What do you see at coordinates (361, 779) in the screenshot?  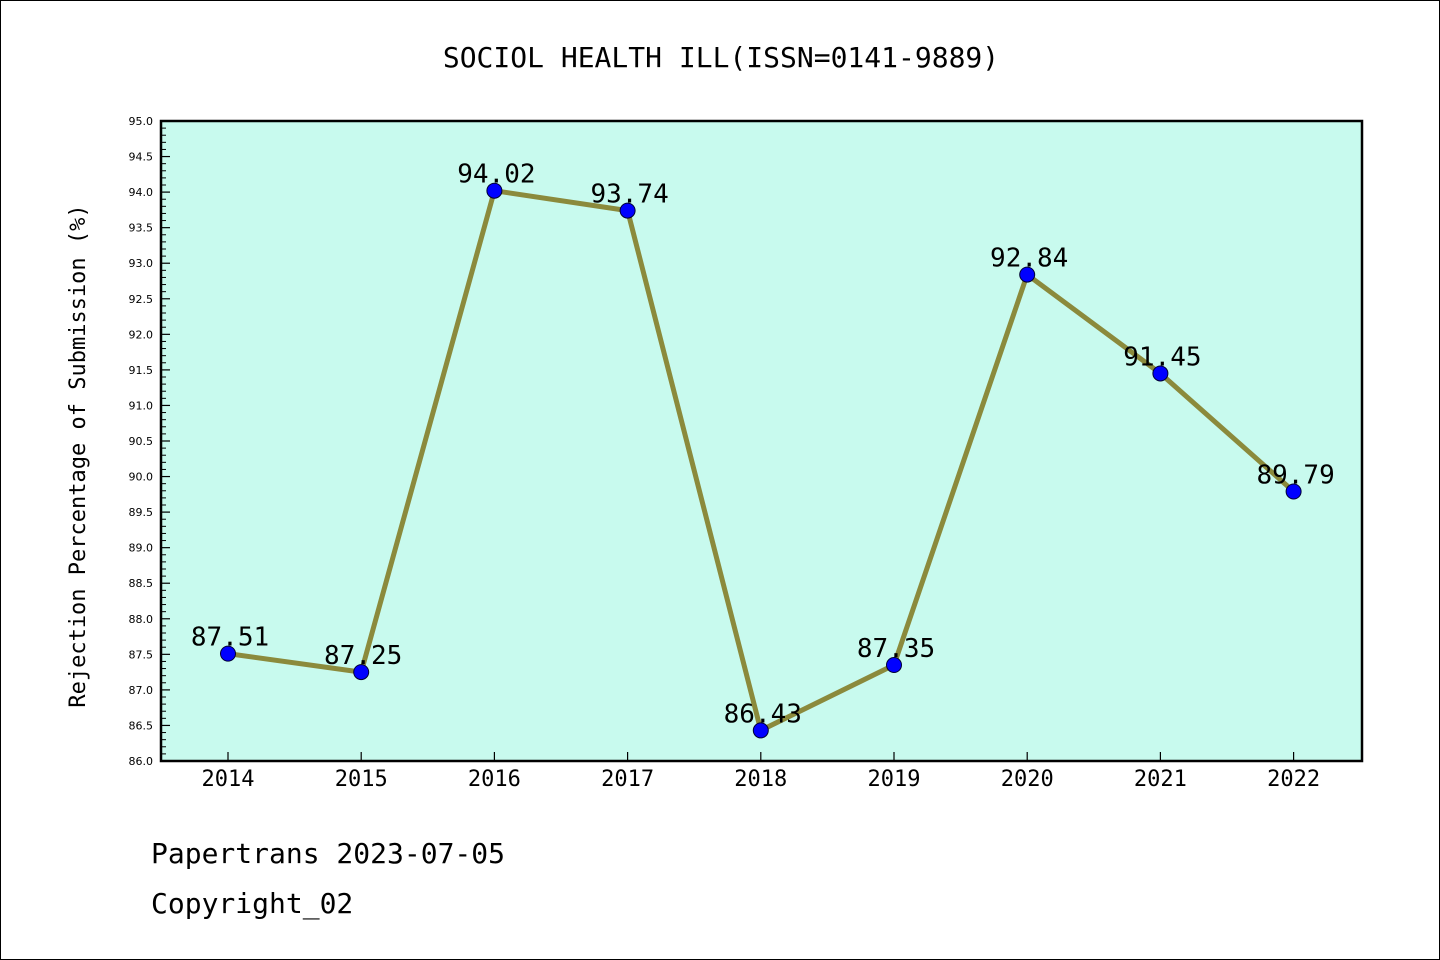 I see `x-tick-label: 2015` at bounding box center [361, 779].